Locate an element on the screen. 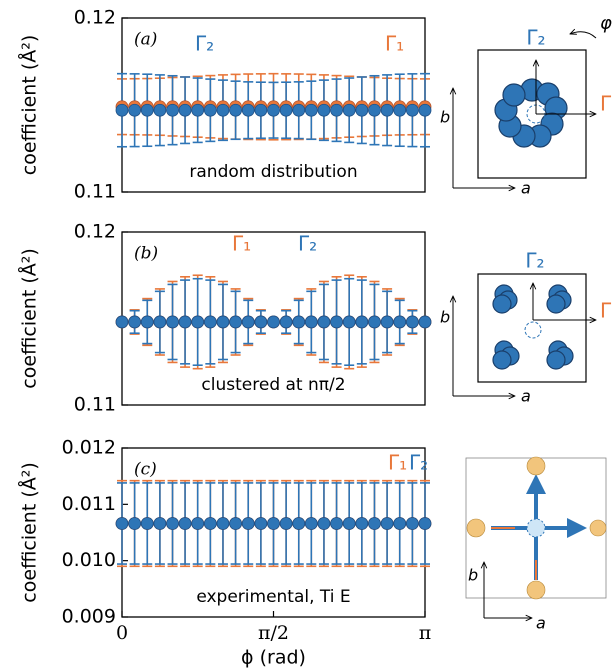  frame is located at coordinates (532, 328).